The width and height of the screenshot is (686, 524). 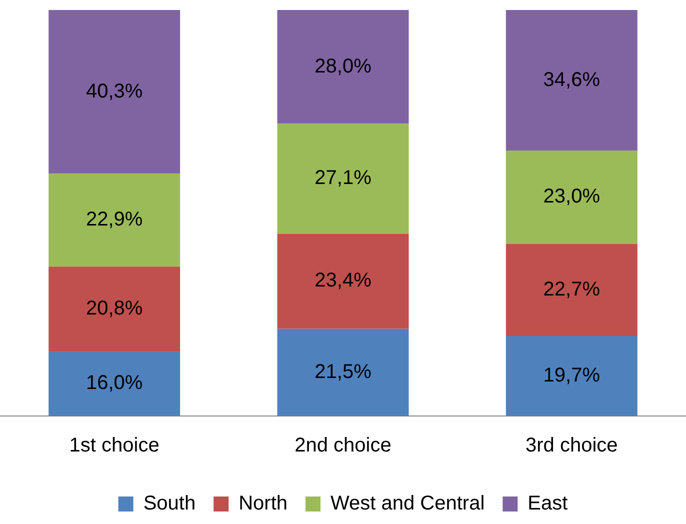 What do you see at coordinates (169, 503) in the screenshot?
I see `legend-label: South` at bounding box center [169, 503].